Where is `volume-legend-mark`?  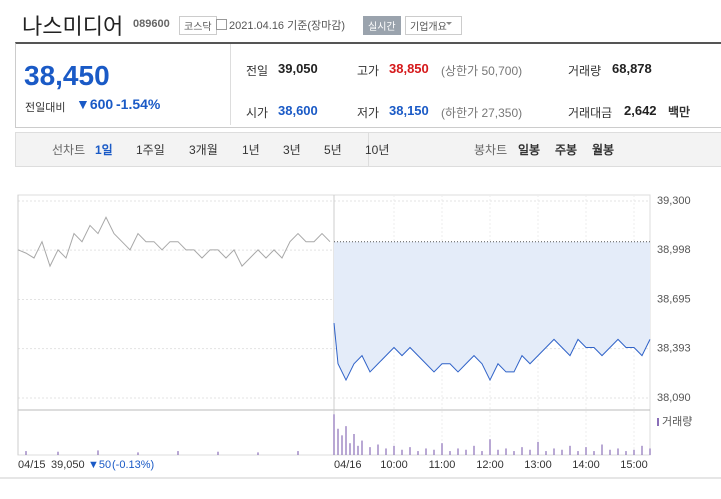
volume-legend-mark is located at coordinates (658, 422).